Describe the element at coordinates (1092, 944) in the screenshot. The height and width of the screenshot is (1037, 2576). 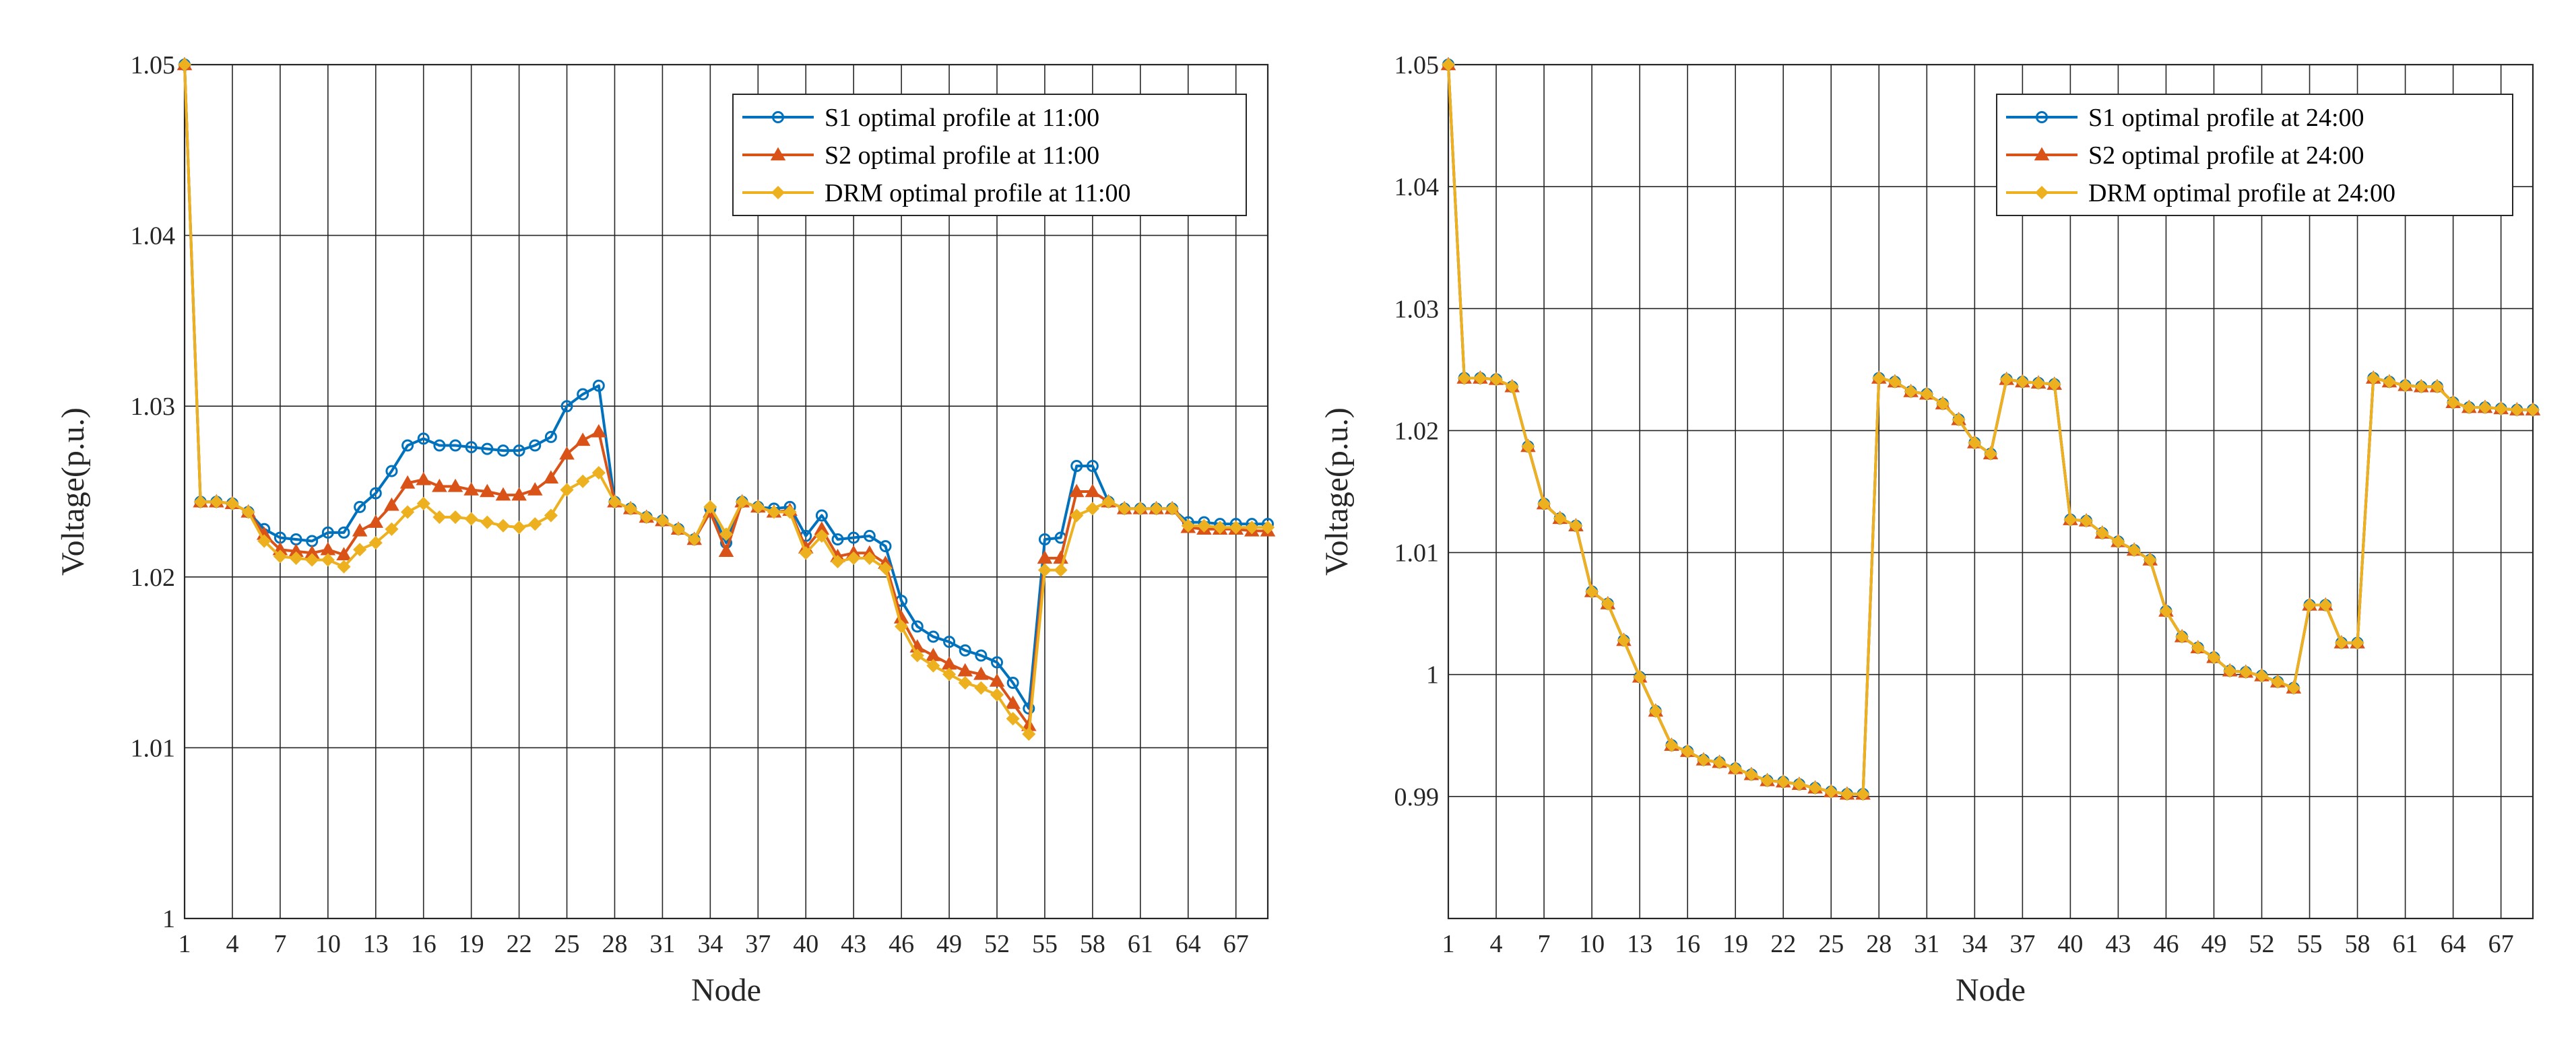
I see `chart-0-xtick-label: 58` at that location.